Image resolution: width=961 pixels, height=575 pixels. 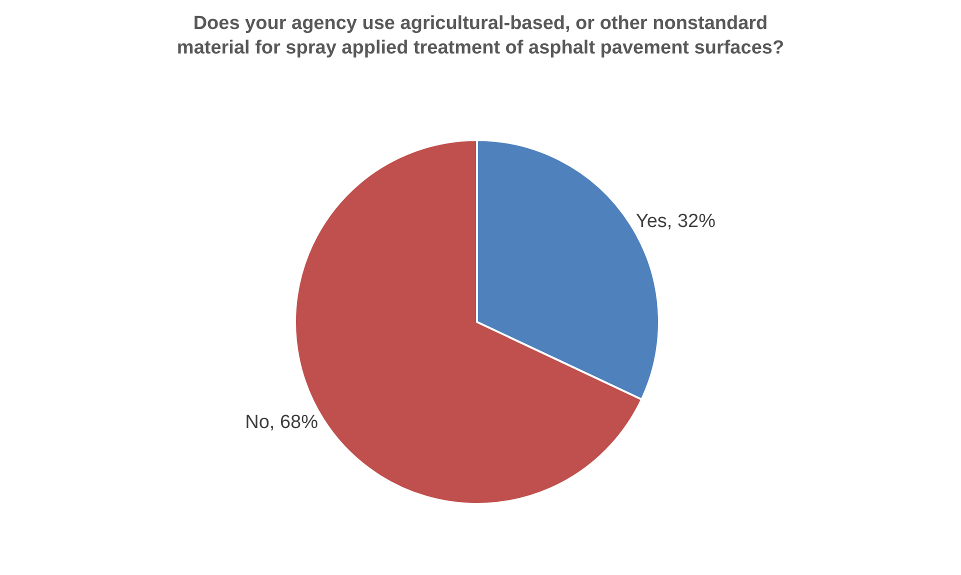 What do you see at coordinates (676, 221) in the screenshot?
I see `slice-label: Yes, 32%` at bounding box center [676, 221].